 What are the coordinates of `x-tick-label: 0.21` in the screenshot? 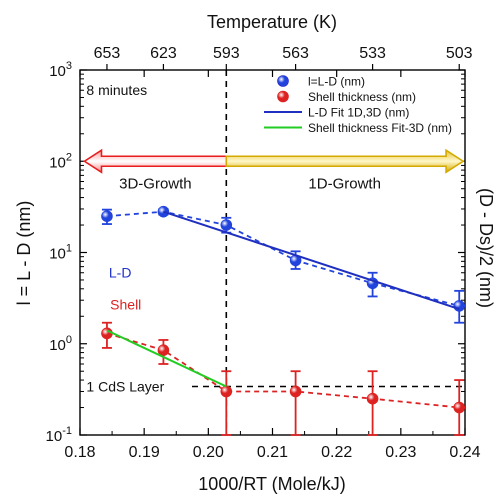 It's located at (272, 452).